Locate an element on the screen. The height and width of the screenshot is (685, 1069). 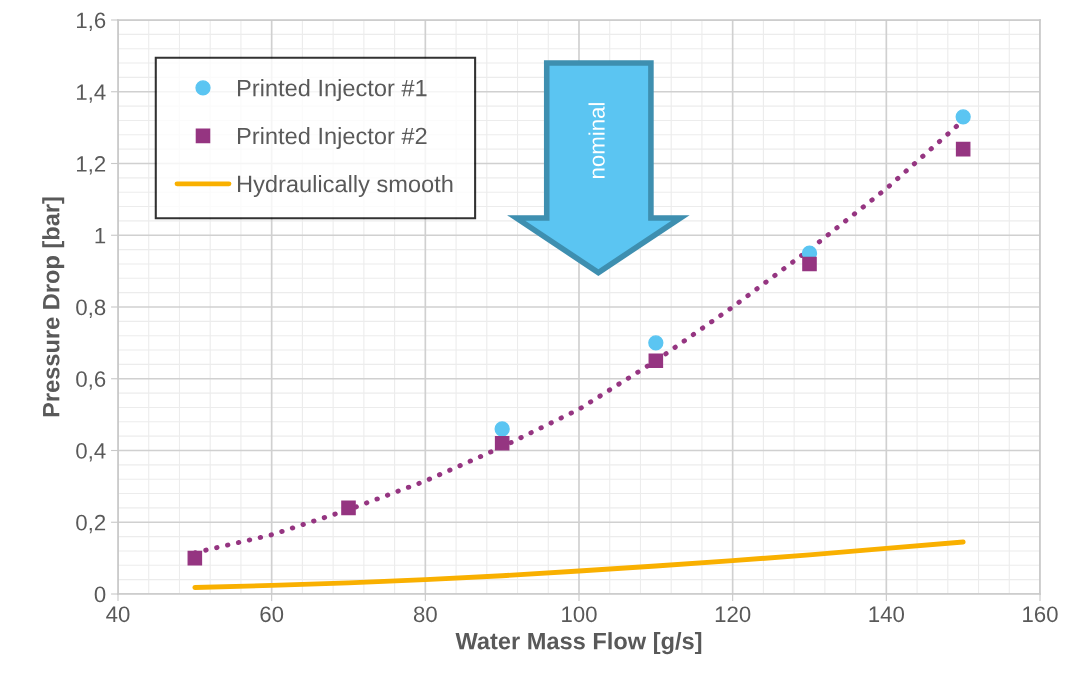
line-series is located at coordinates (579, 564).